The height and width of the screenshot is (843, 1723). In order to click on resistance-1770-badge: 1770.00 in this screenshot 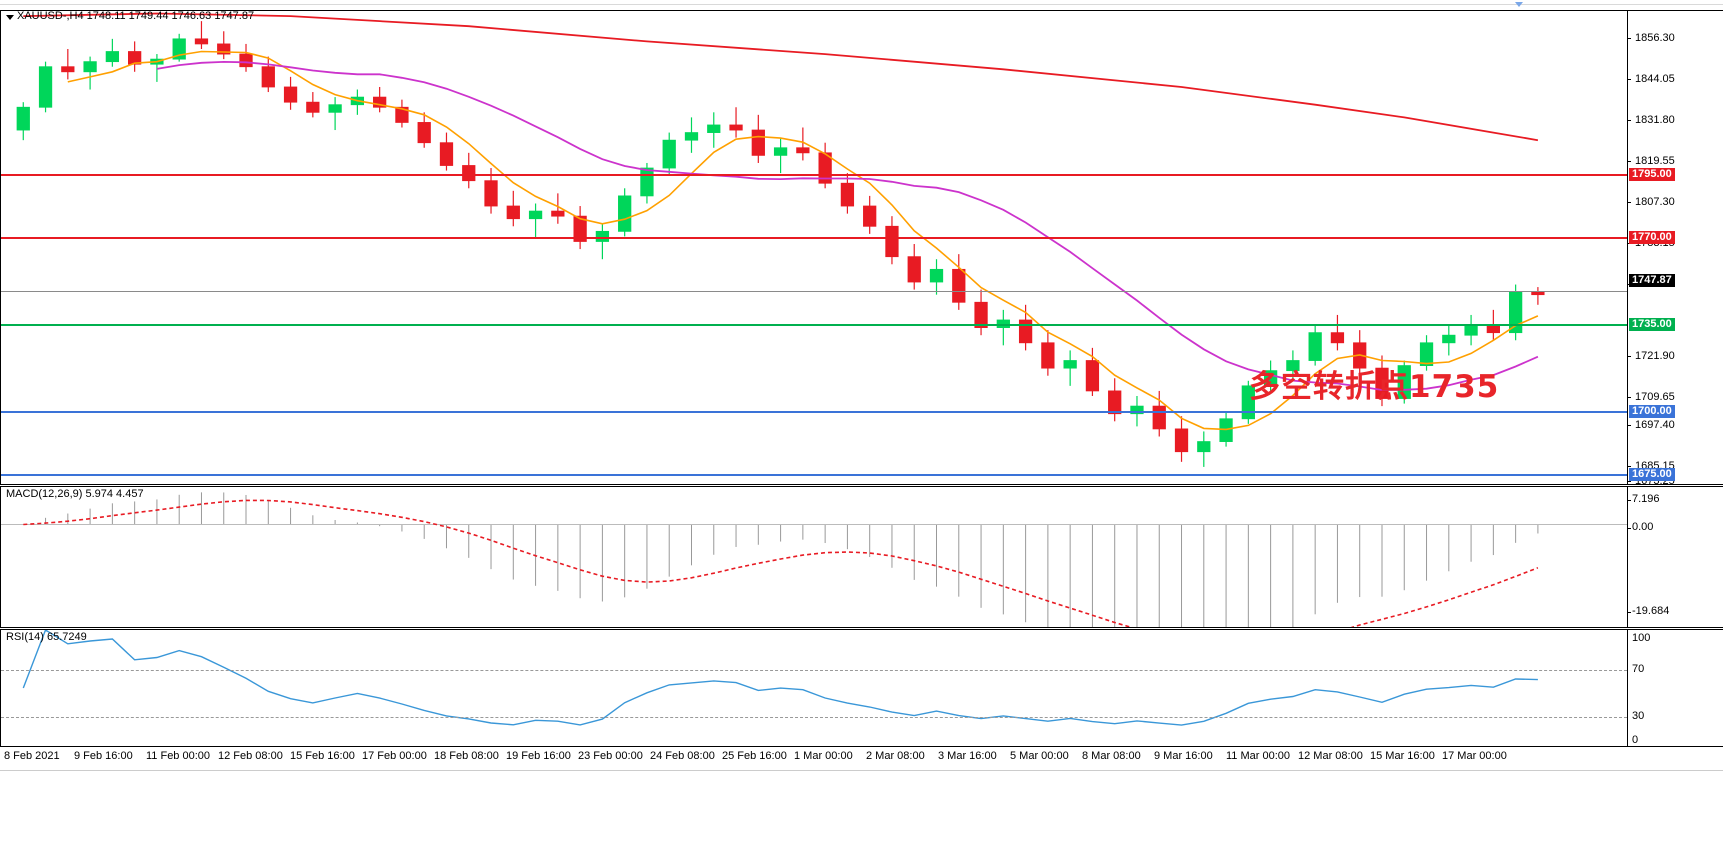, I will do `click(1652, 237)`.